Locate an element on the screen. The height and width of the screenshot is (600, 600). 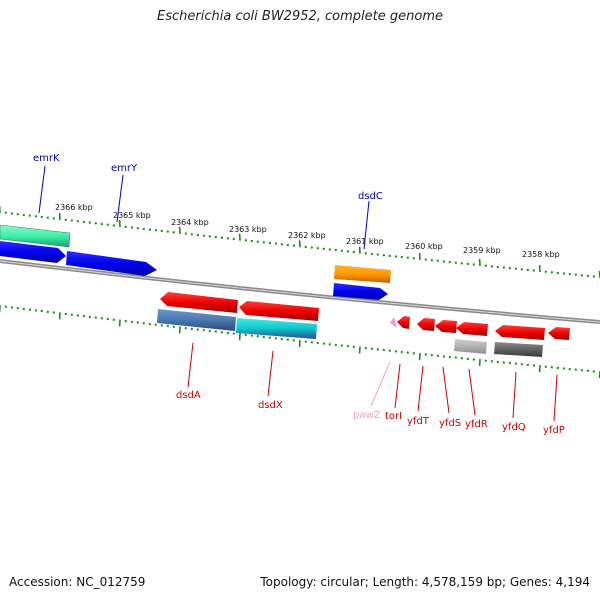
gene-yfdQ is located at coordinates (520, 332).